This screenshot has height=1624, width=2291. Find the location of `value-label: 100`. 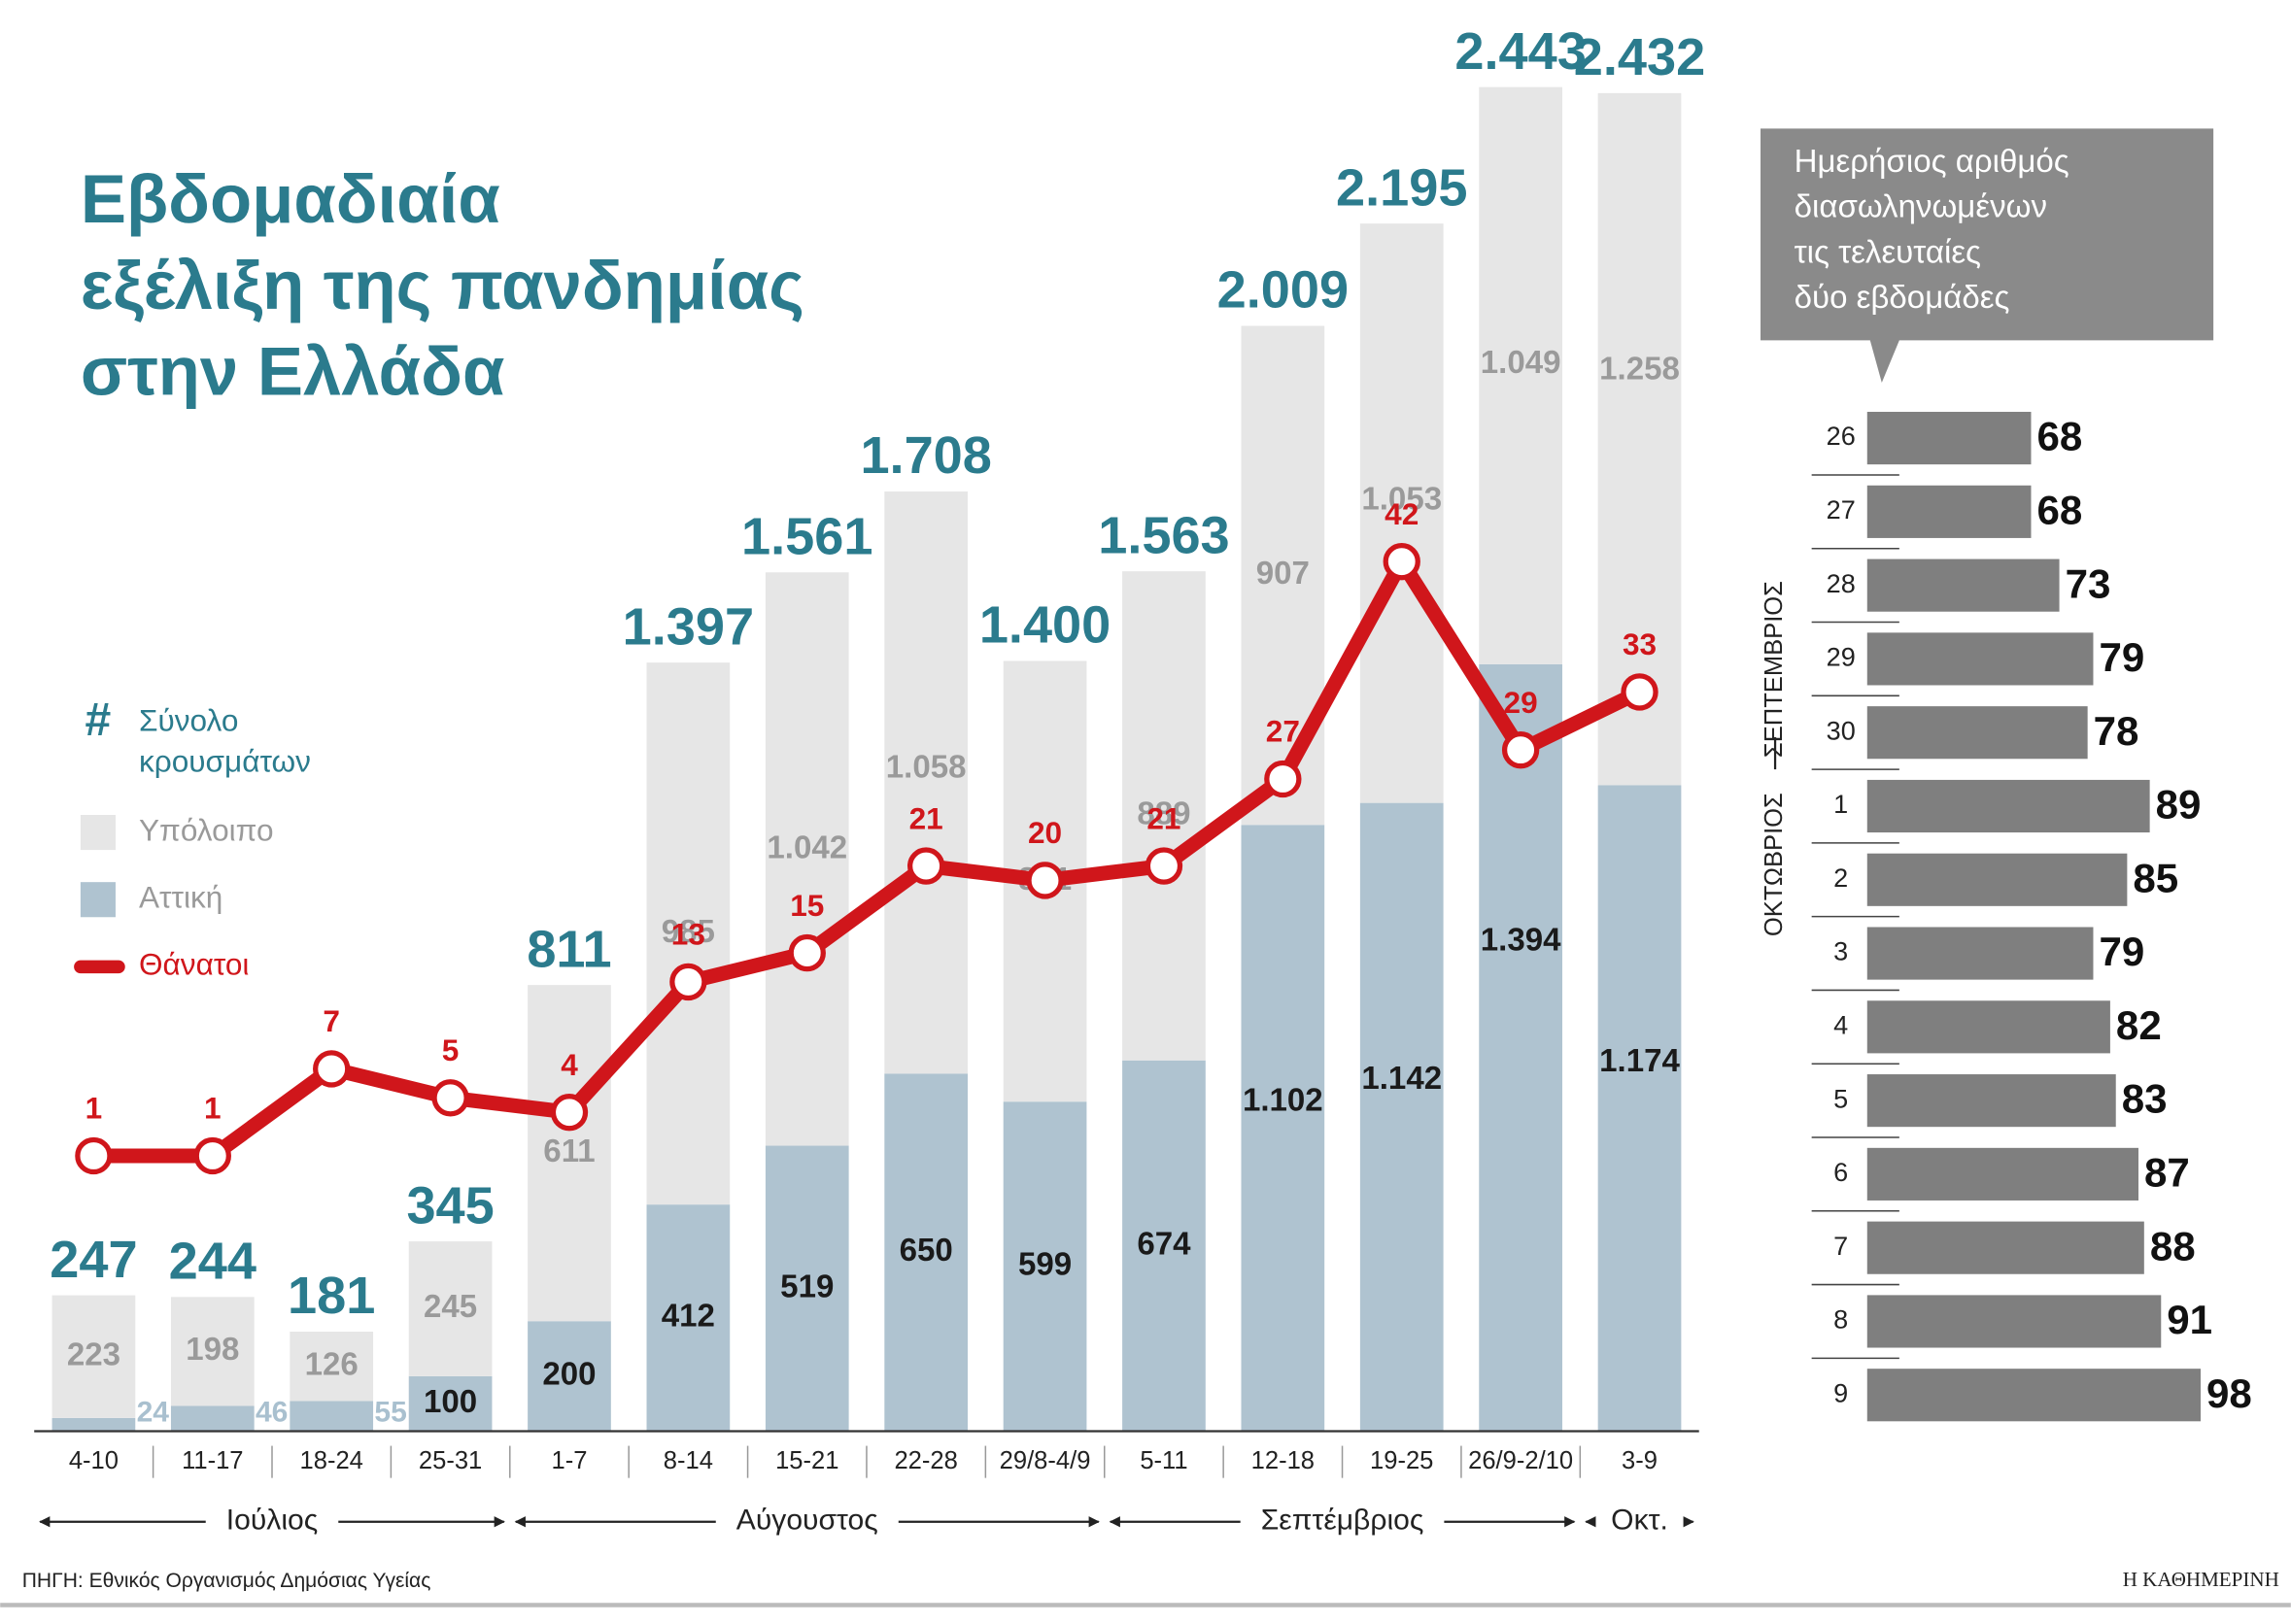

value-label: 100 is located at coordinates (450, 1402).